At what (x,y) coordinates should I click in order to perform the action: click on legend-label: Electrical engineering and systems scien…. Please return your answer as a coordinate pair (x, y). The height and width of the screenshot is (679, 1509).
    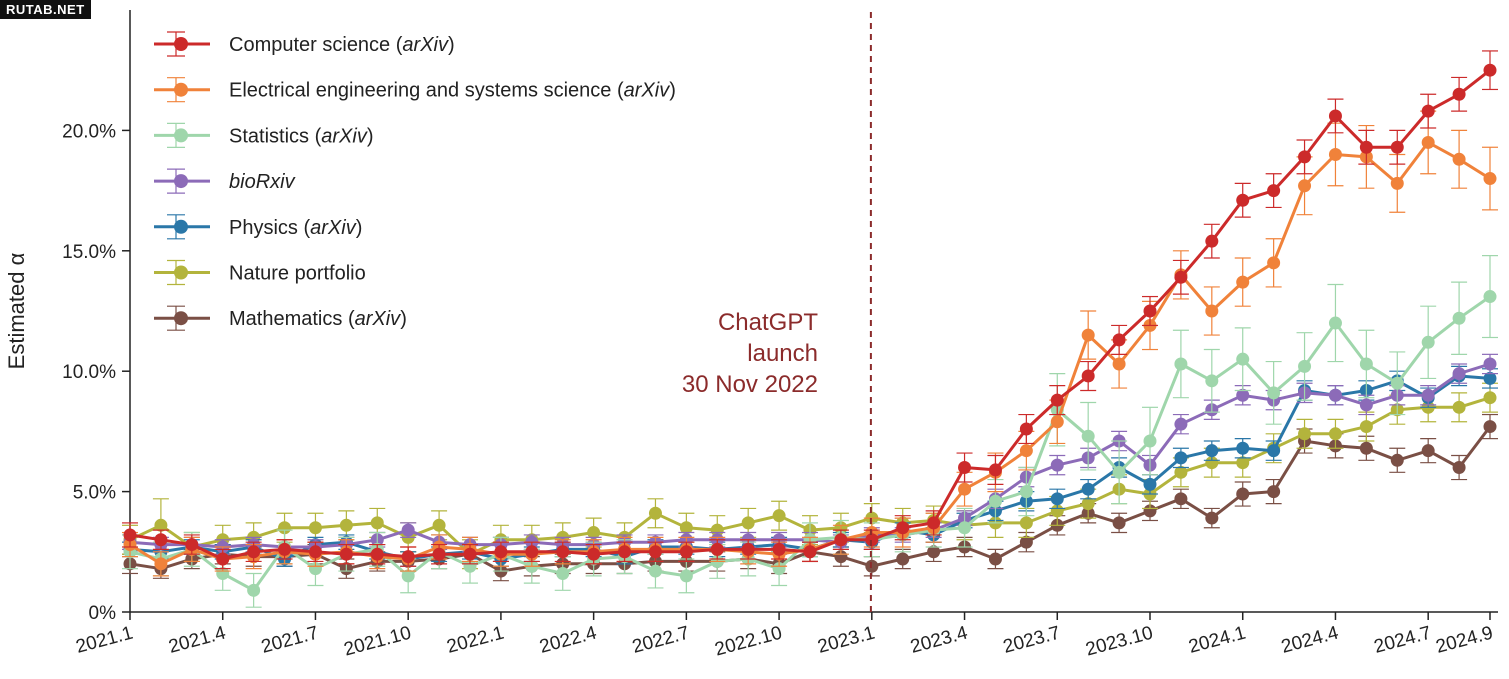
    Looking at the image, I should click on (452, 91).